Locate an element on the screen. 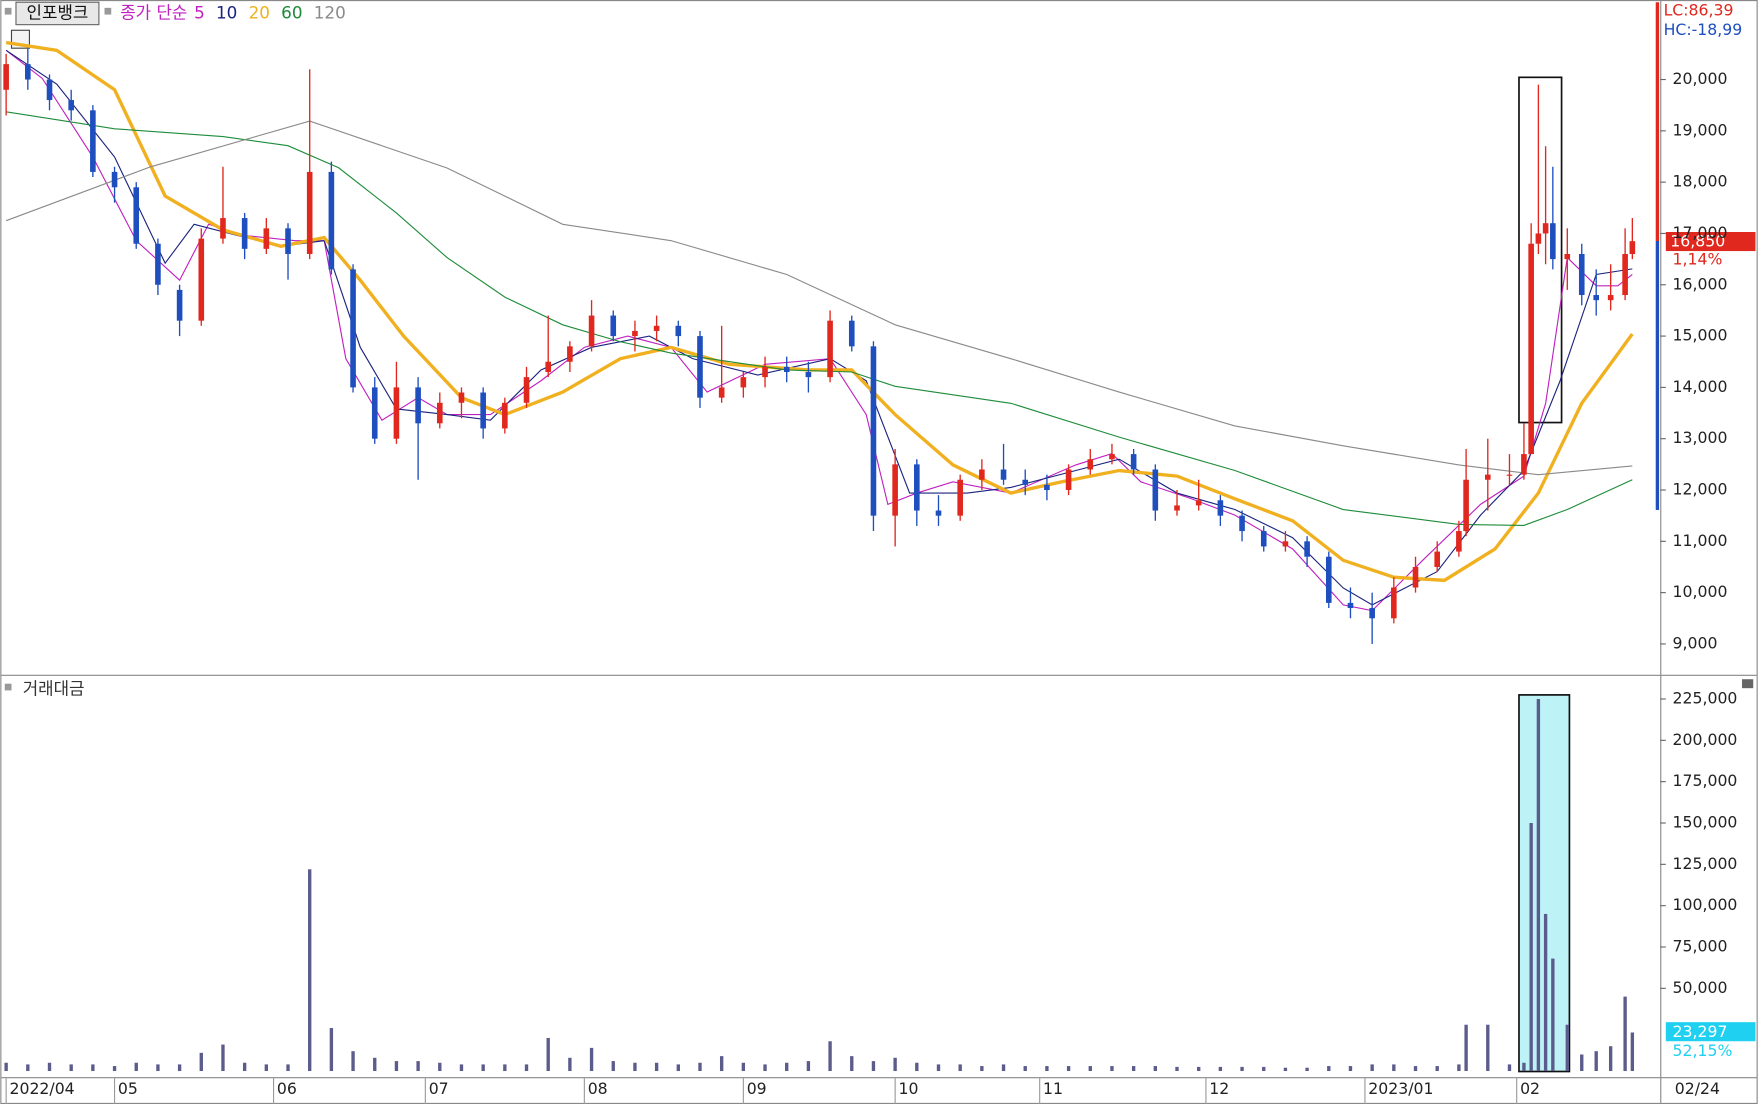  annotation: HC:-18,99 is located at coordinates (1703, 29).